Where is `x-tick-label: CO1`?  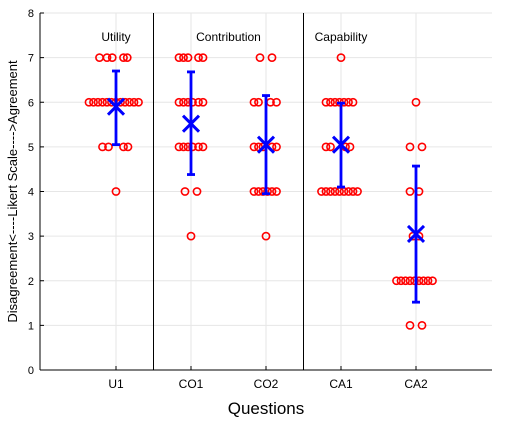
x-tick-label: CO1 is located at coordinates (191, 384).